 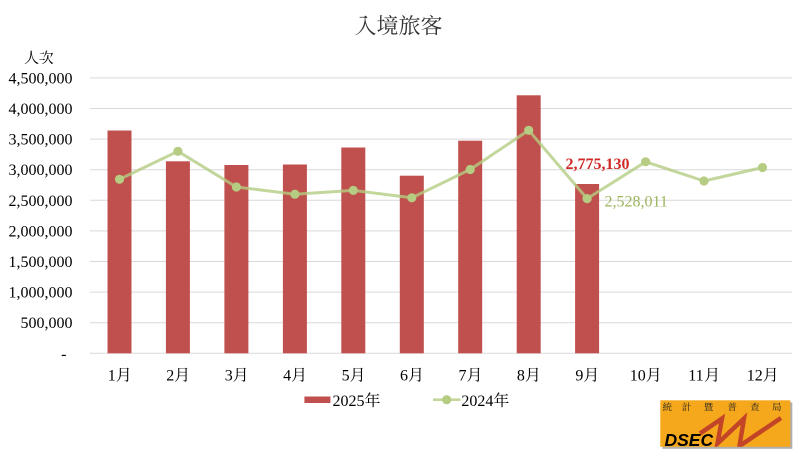 What do you see at coordinates (41, 231) in the screenshot?
I see `svg-text: 2,000,000` at bounding box center [41, 231].